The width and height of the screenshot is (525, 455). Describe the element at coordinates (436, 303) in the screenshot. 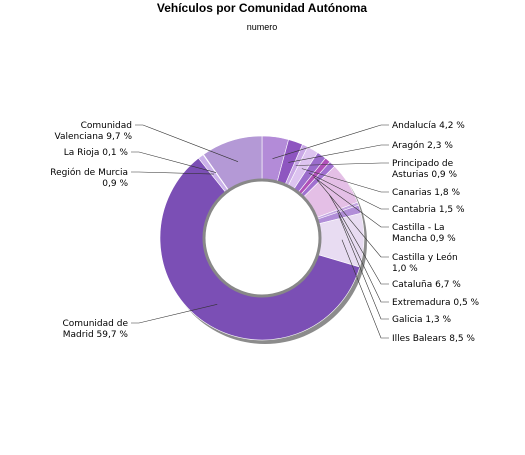

I see `slice-label: Extremadura 0,5 %` at that location.